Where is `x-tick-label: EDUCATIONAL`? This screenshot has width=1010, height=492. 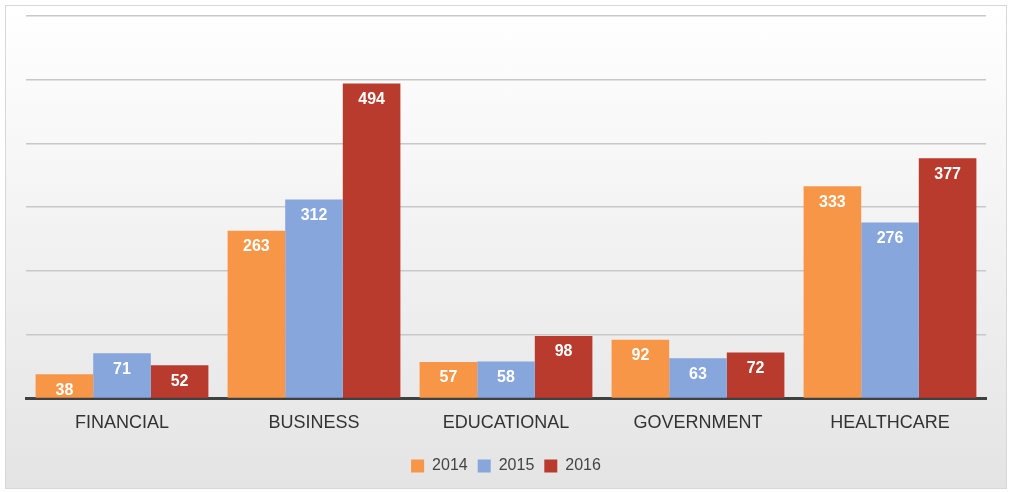
x-tick-label: EDUCATIONAL is located at coordinates (506, 422).